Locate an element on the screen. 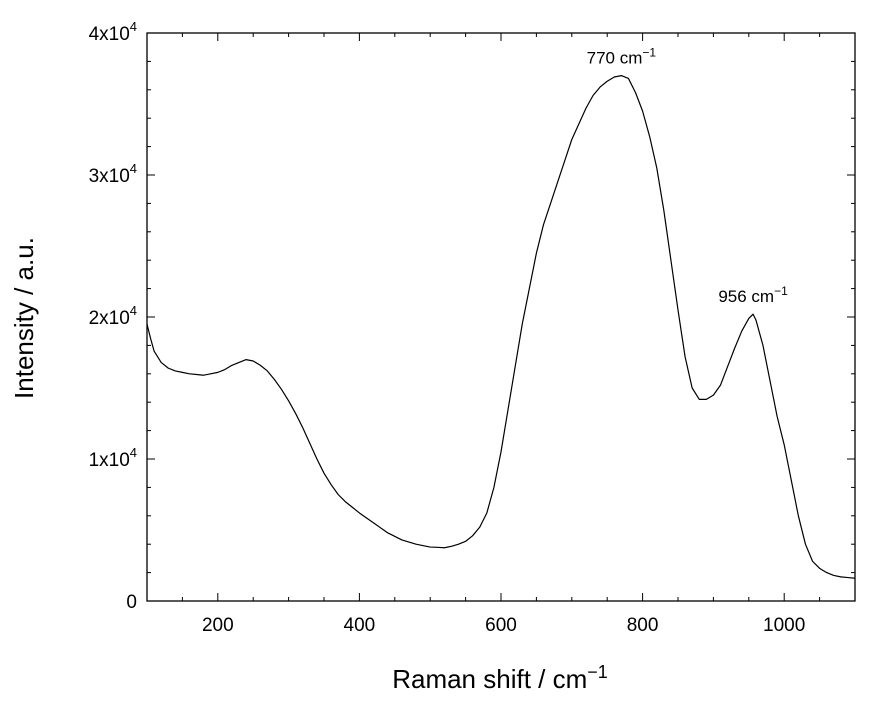  x-tick-label: 400 is located at coordinates (360, 625).